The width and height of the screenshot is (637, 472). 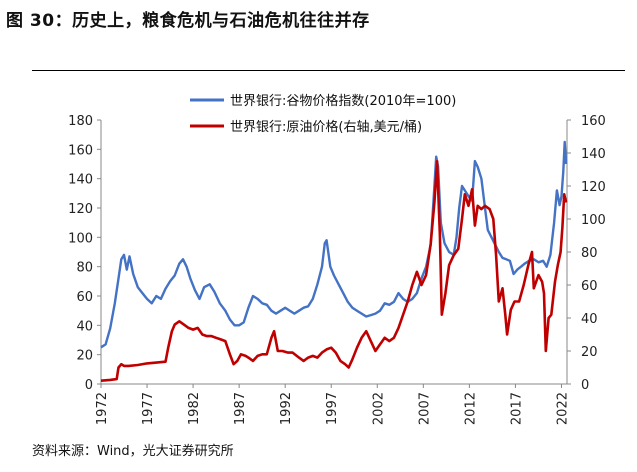 I want to click on x-tick-label: 1997, so click(x=332, y=408).